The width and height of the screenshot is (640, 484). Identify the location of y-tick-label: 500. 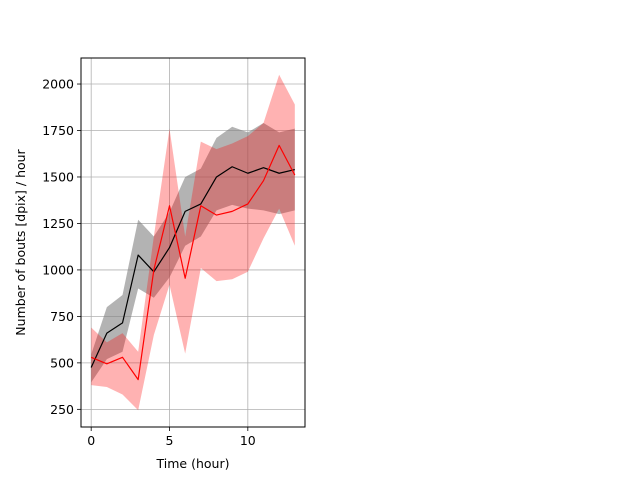
(62, 362).